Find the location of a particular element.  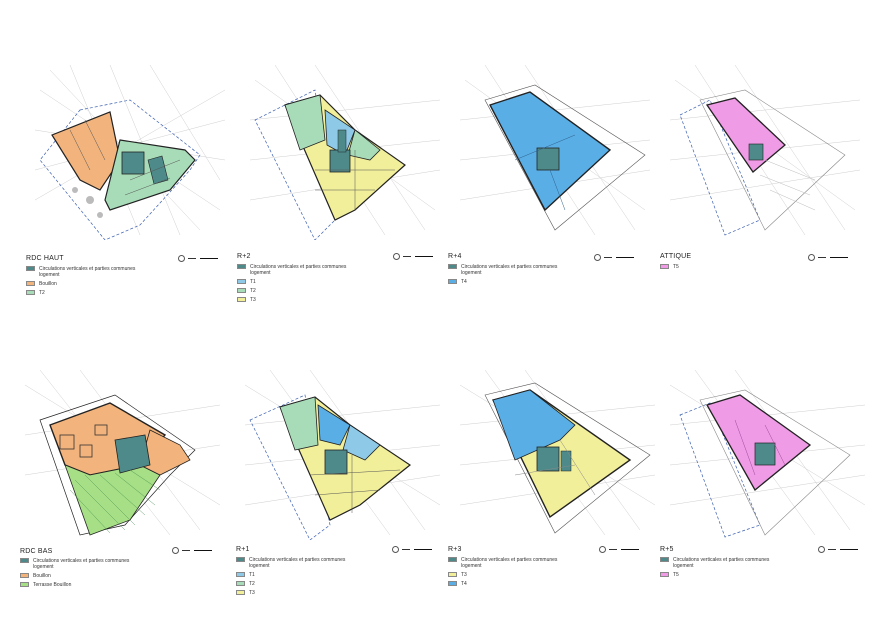

plan-attique is located at coordinates (765, 150).